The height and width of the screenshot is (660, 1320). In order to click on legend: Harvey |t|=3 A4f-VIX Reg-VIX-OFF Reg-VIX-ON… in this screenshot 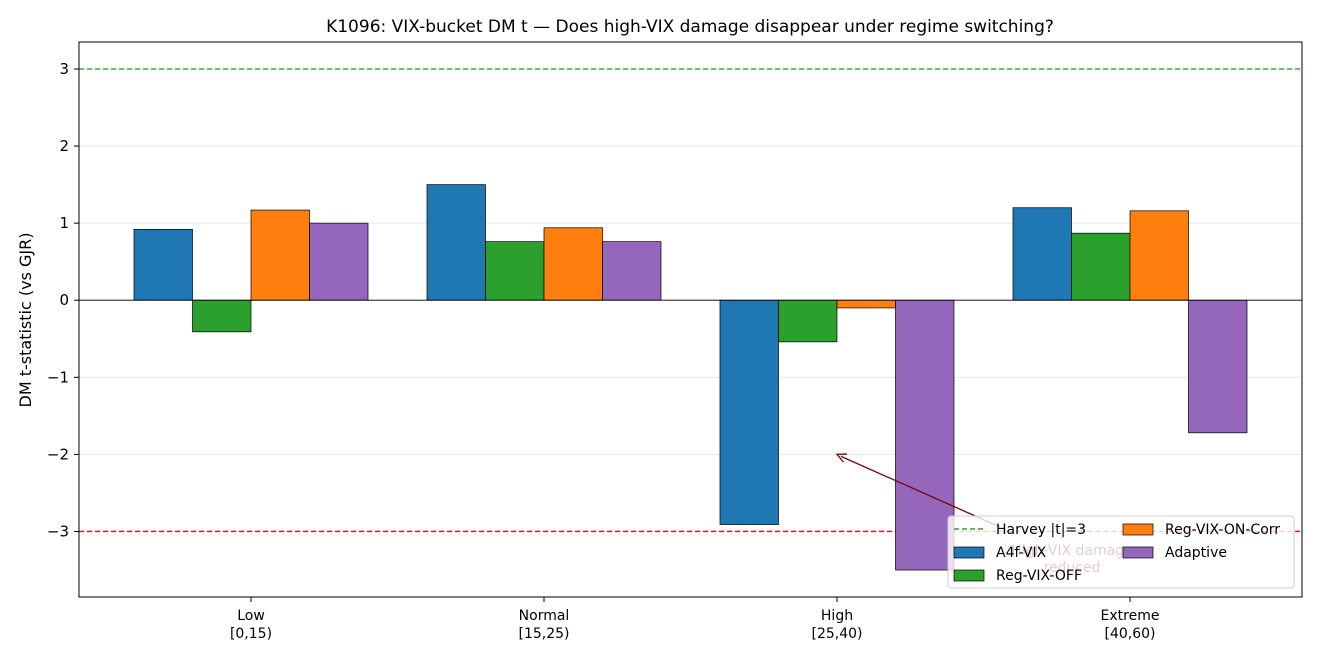, I will do `click(1121, 552)`.